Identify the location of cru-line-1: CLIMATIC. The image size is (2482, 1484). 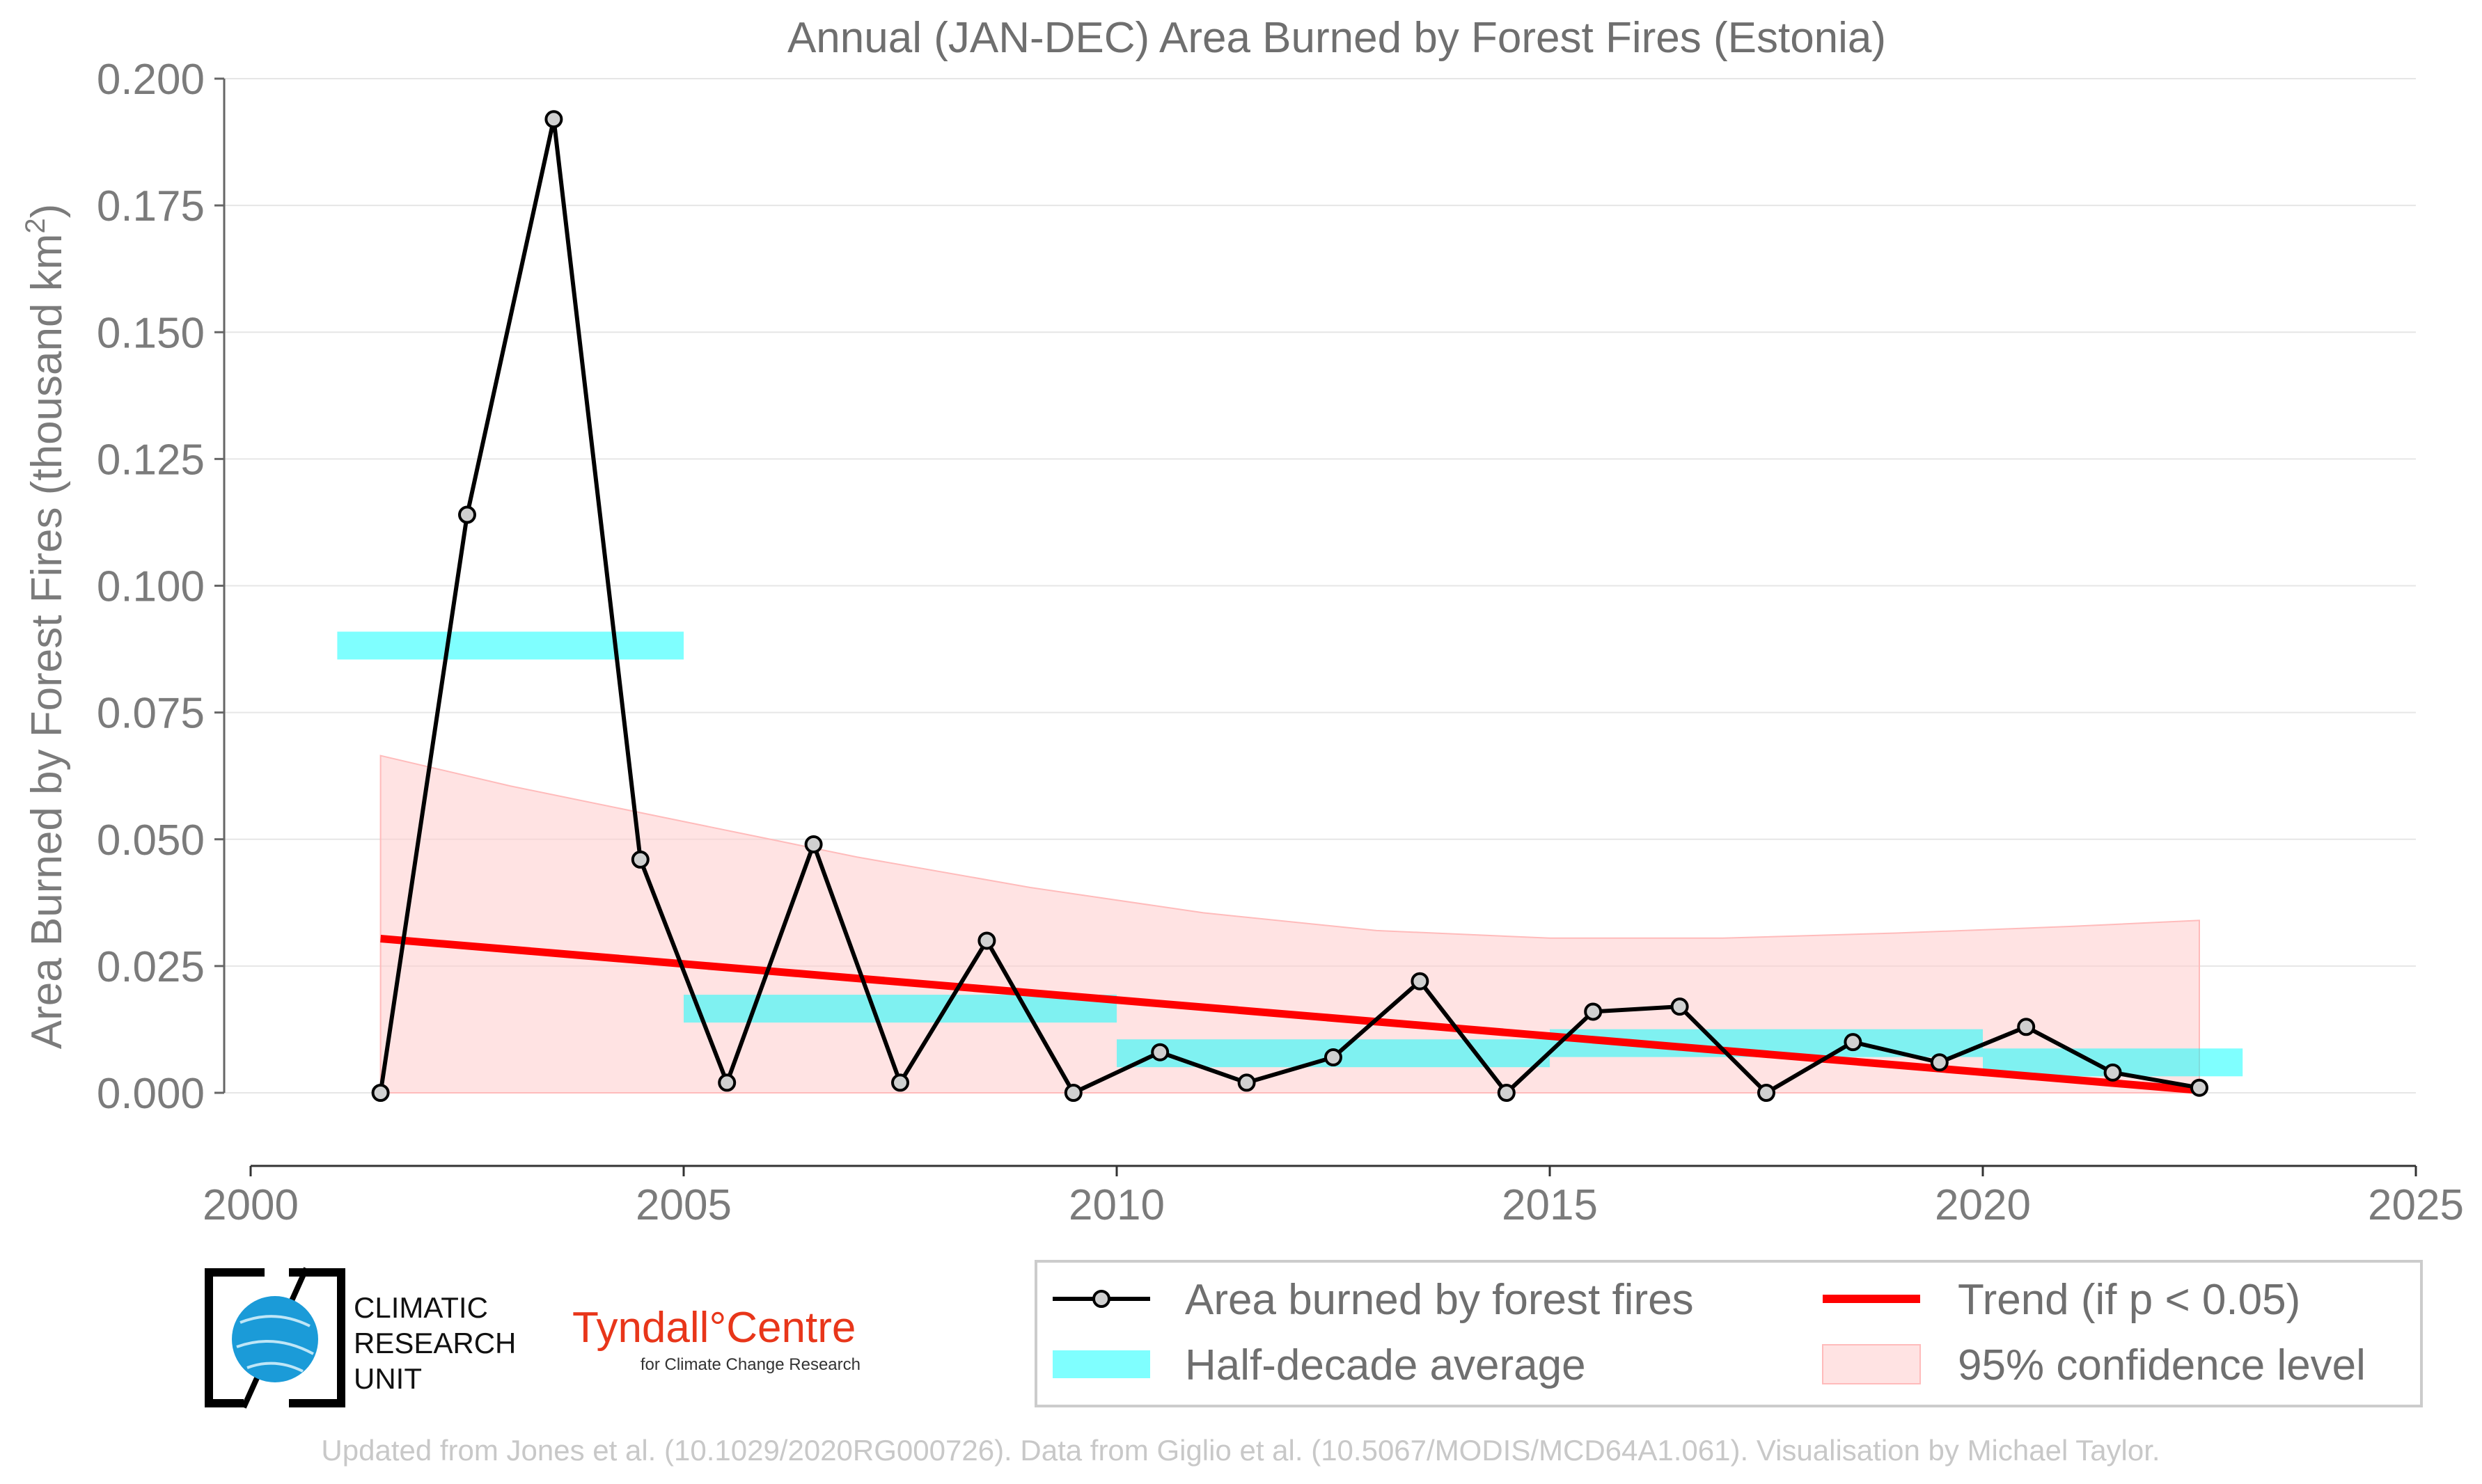
(421, 1307).